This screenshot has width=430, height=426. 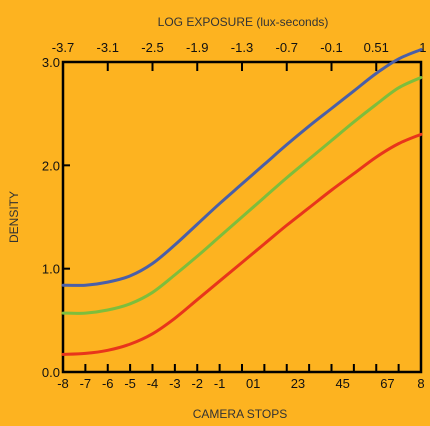 What do you see at coordinates (86, 383) in the screenshot?
I see `bottom-tick-label: -7` at bounding box center [86, 383].